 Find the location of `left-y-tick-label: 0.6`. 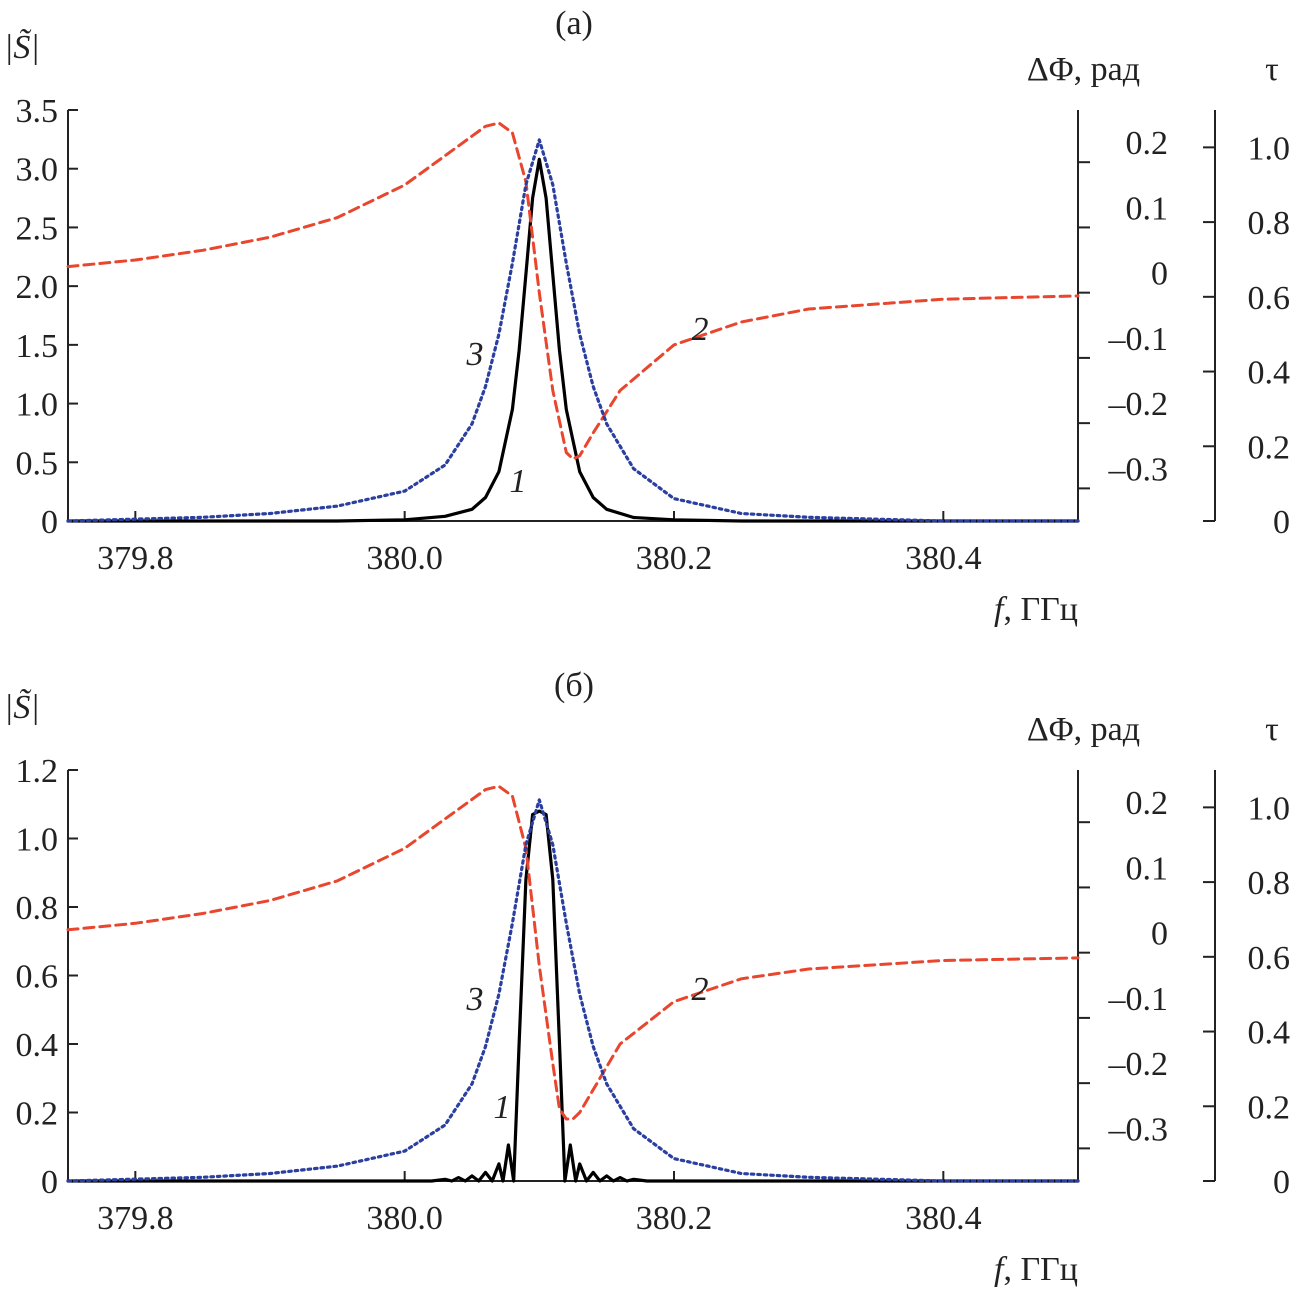

left-y-tick-label: 0.6 is located at coordinates (37, 977).